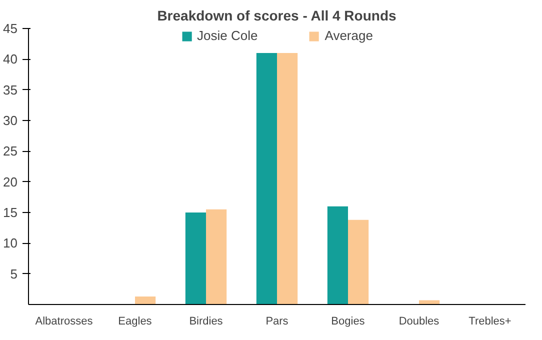  What do you see at coordinates (227, 35) in the screenshot?
I see `legend-label: Josie Cole` at bounding box center [227, 35].